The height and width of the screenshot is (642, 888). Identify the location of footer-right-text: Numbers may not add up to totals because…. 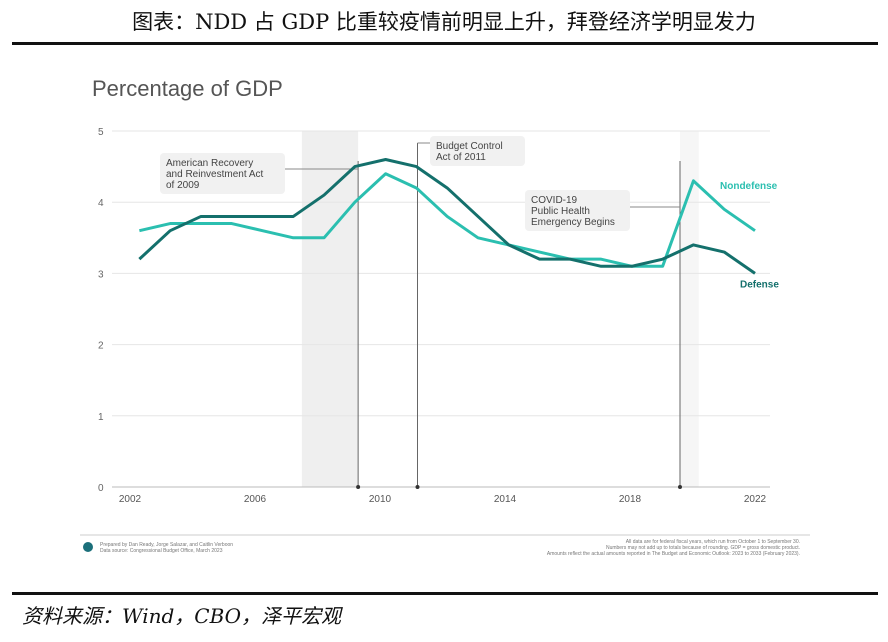
(703, 548).